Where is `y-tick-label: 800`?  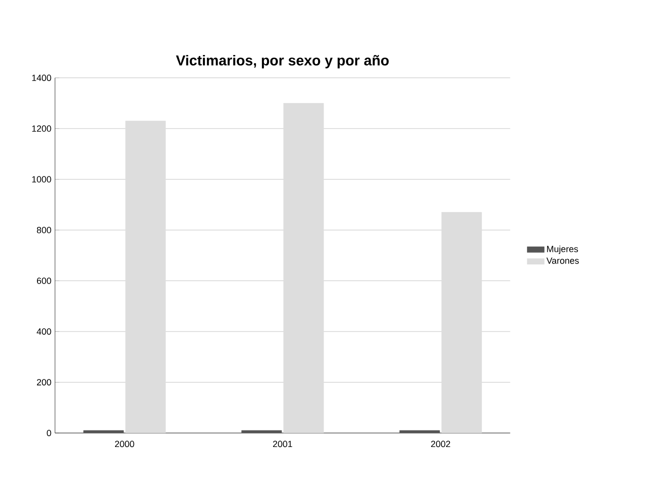
y-tick-label: 800 is located at coordinates (44, 230).